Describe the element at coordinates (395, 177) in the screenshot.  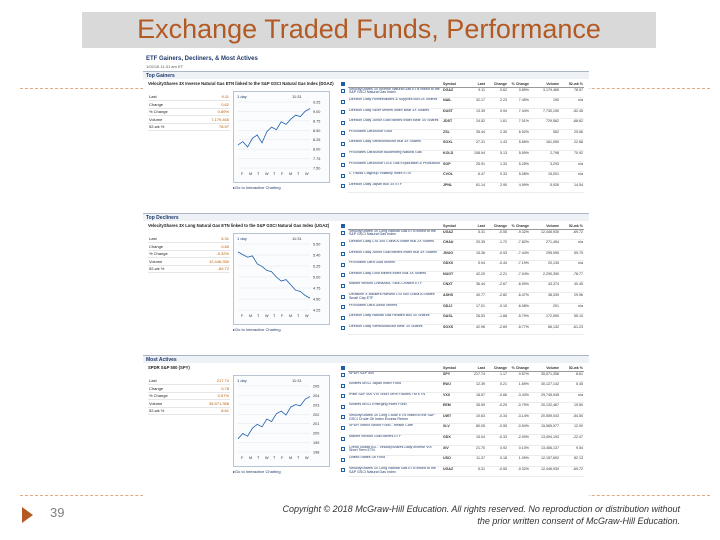
I see `etf-name: C Tracks Citigroup Volatility Index ETN` at that location.